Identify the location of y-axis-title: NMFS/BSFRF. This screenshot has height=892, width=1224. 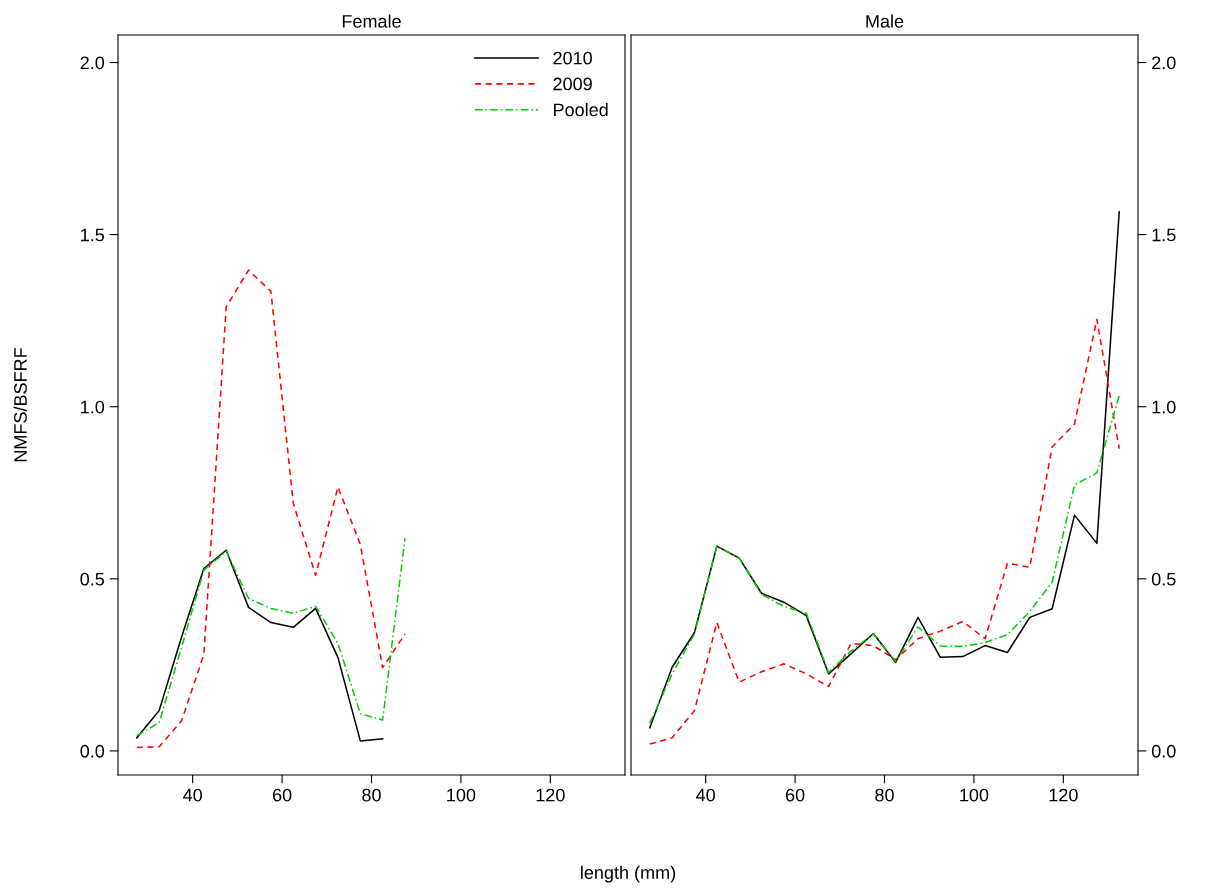
(20, 405).